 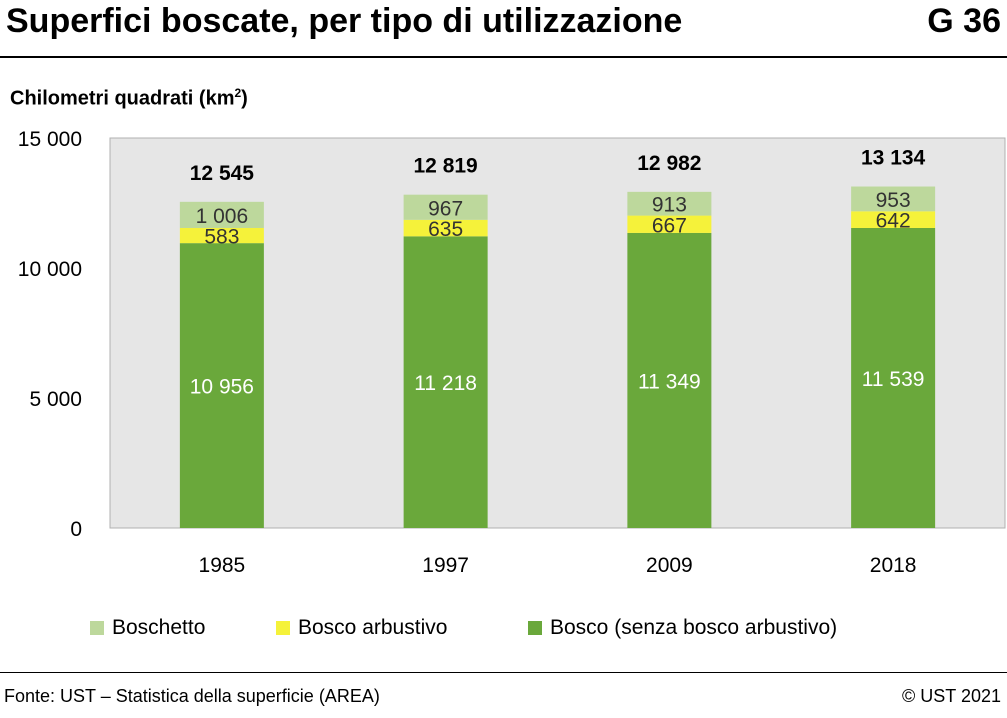 I want to click on data-label-1985-series-0: 10 956, so click(x=222, y=387).